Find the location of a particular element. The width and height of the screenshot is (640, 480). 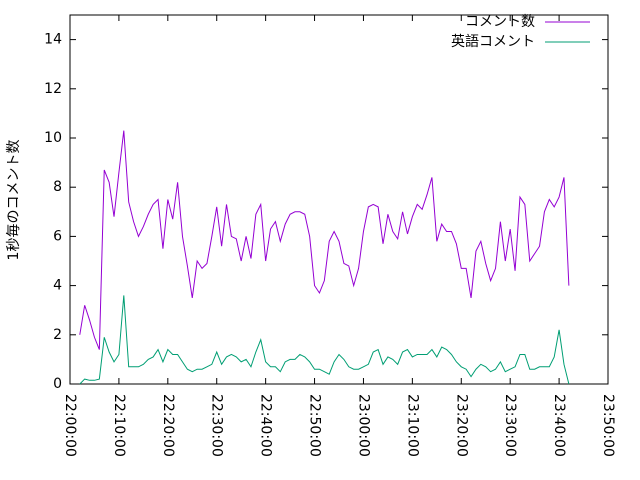

x-tick-label: 23:20:00 is located at coordinates (461, 425).